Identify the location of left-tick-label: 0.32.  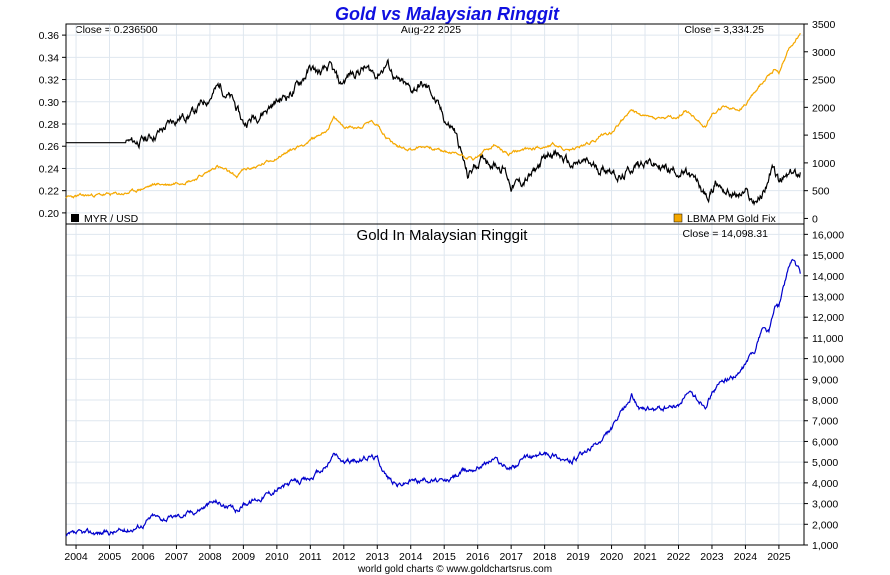
(49, 81).